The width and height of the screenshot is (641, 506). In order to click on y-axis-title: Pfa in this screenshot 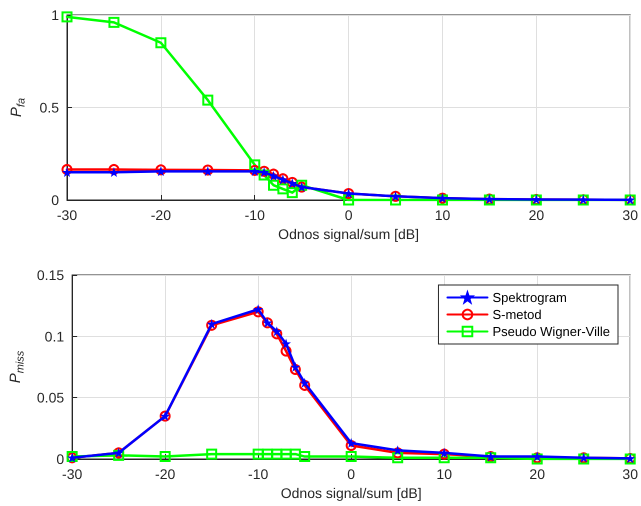, I will do `click(18, 108)`.